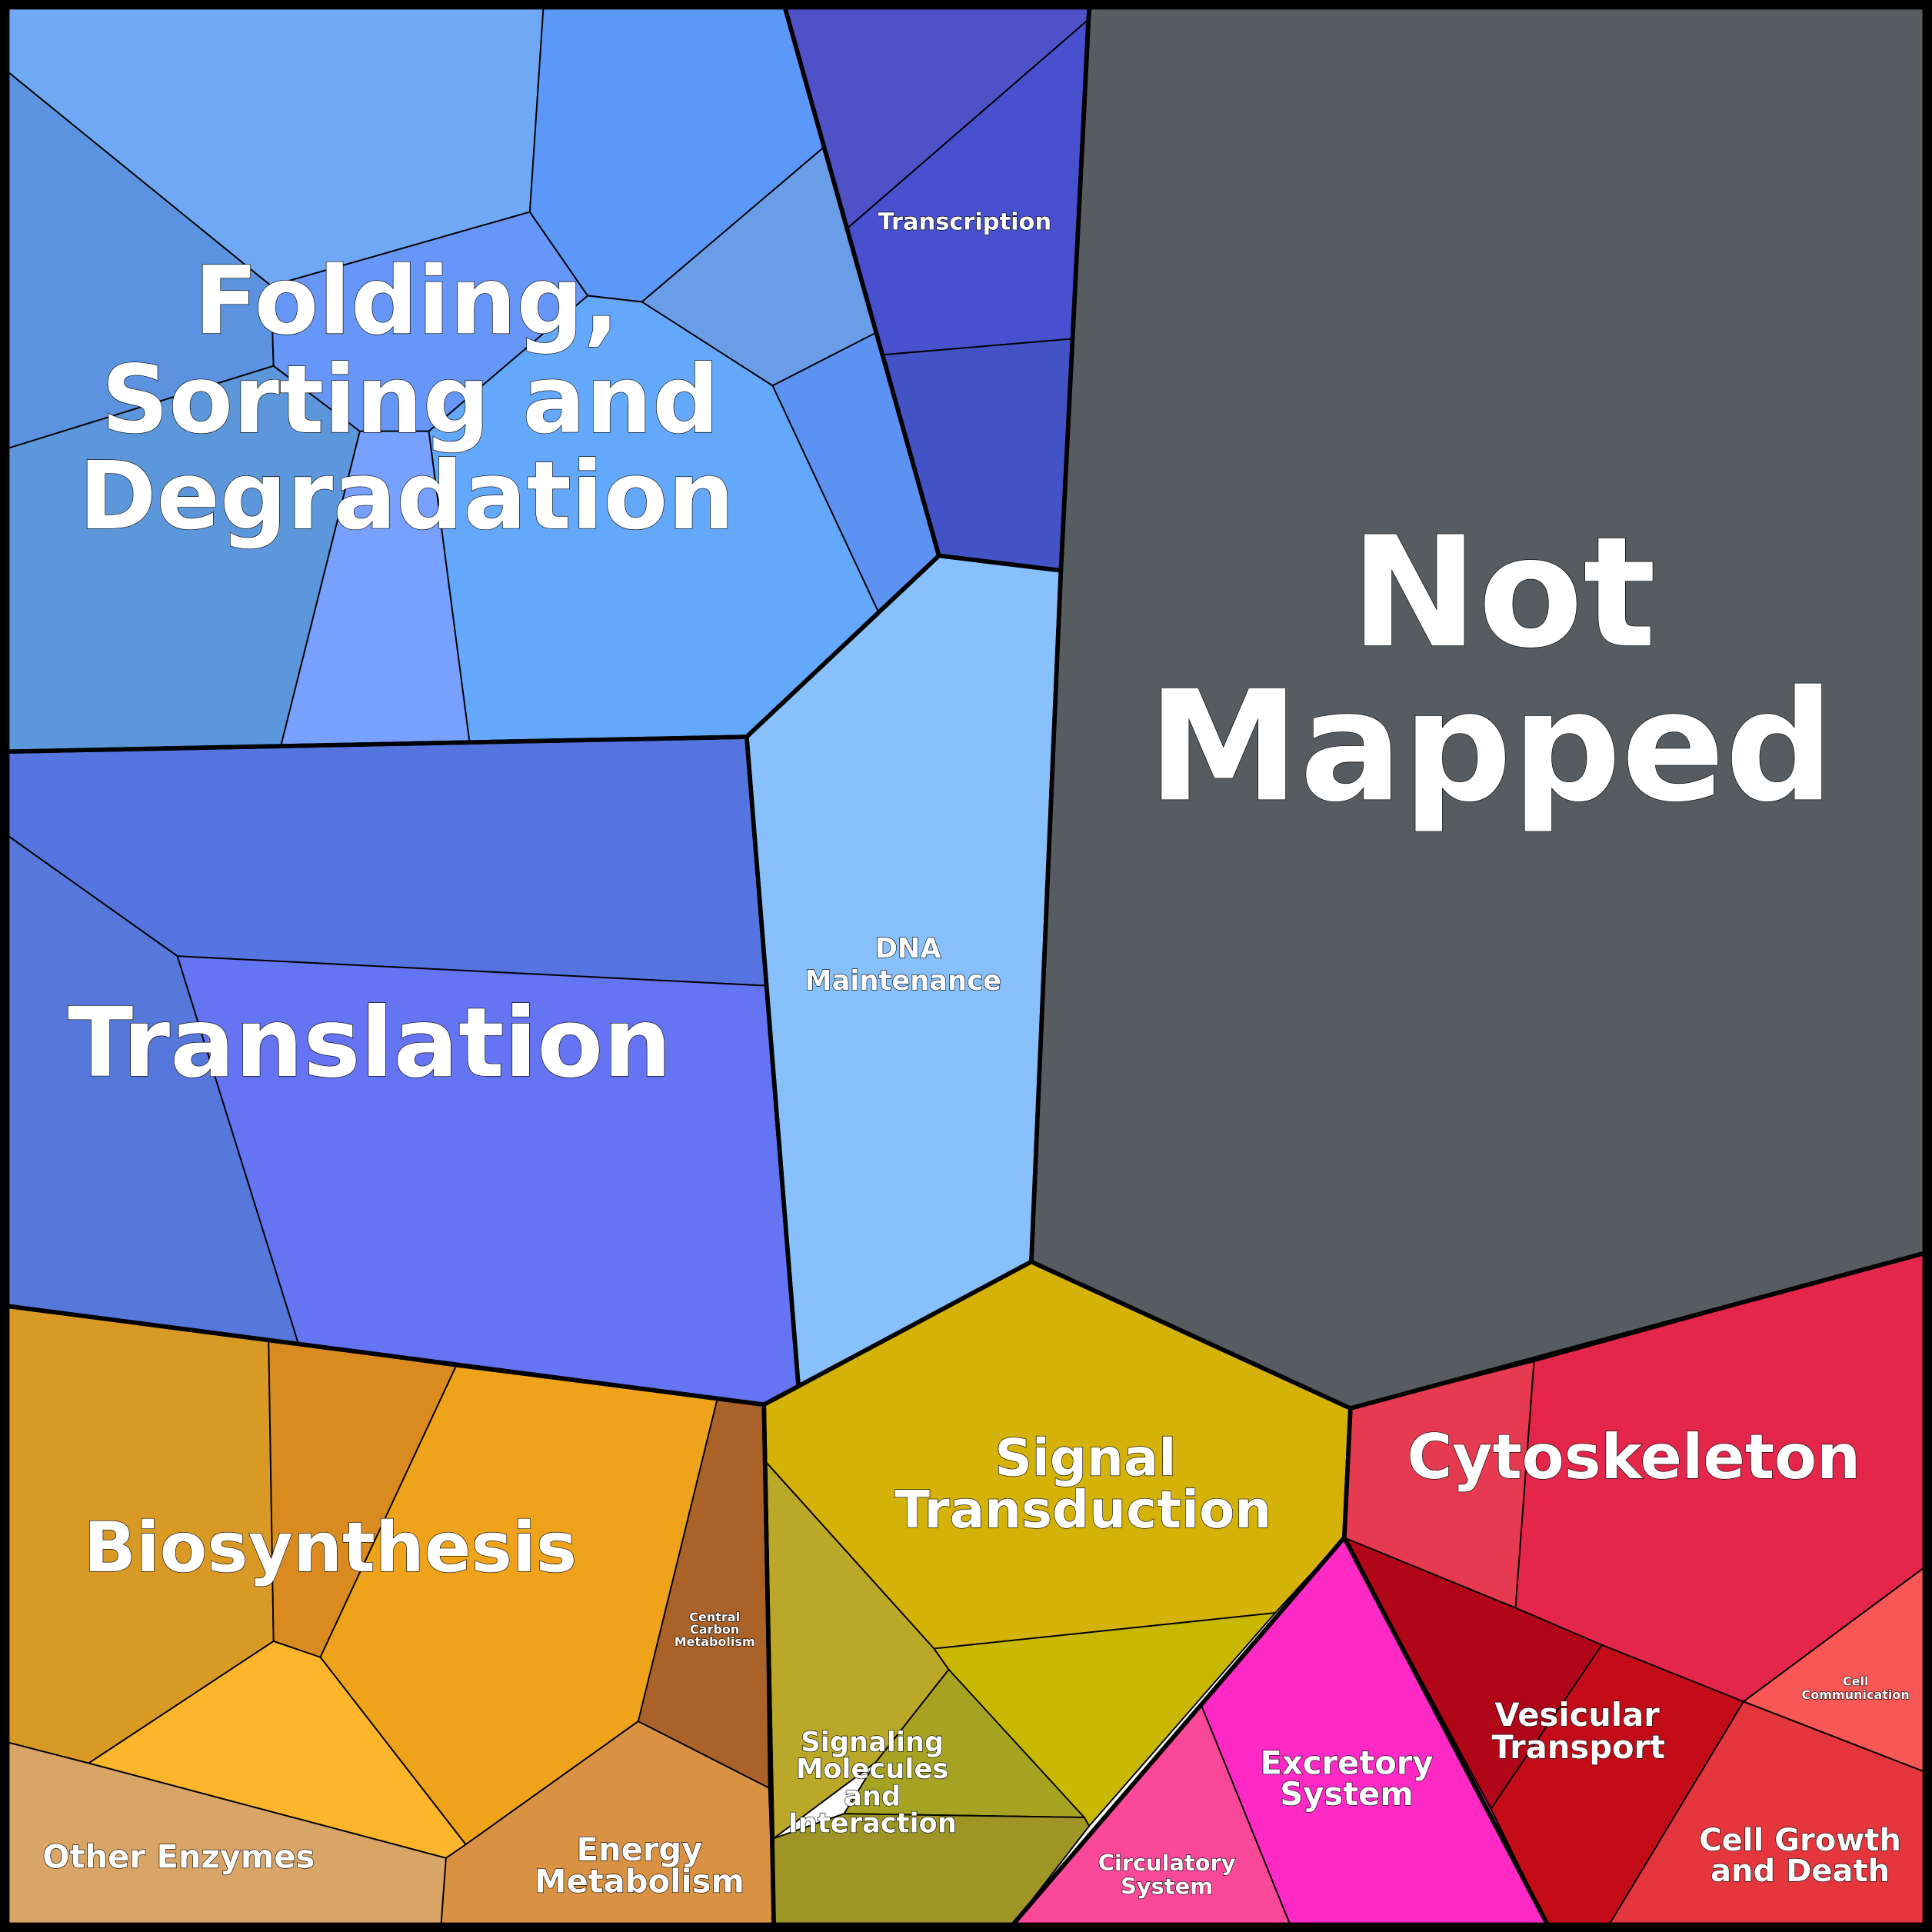  Describe the element at coordinates (1167, 1863) in the screenshot. I see `label: Circulatory` at that location.